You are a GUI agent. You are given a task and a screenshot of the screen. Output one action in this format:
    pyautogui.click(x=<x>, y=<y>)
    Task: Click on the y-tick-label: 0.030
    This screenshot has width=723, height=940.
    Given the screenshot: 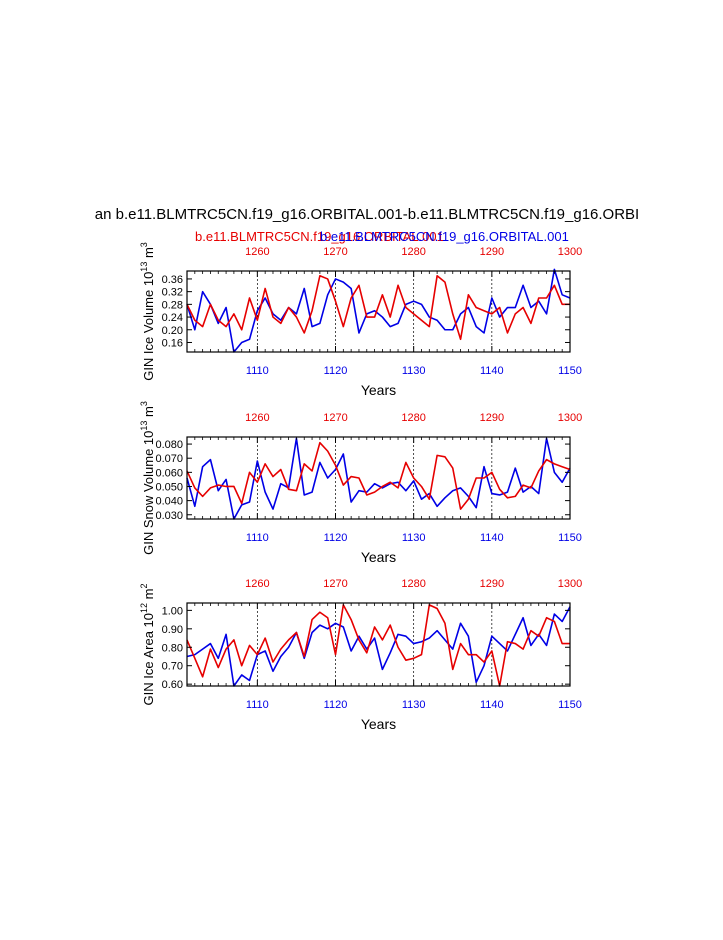 What is the action you would take?
    pyautogui.click(x=169, y=516)
    